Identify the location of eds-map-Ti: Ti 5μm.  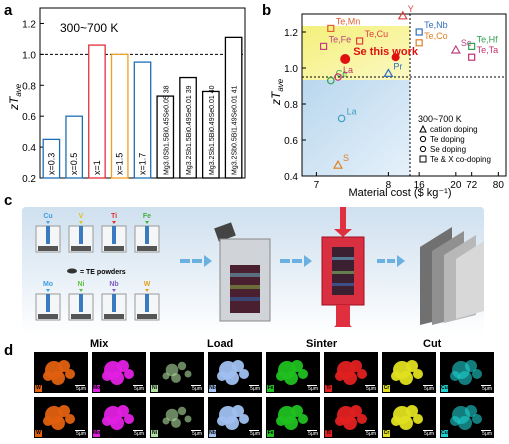
(351, 417).